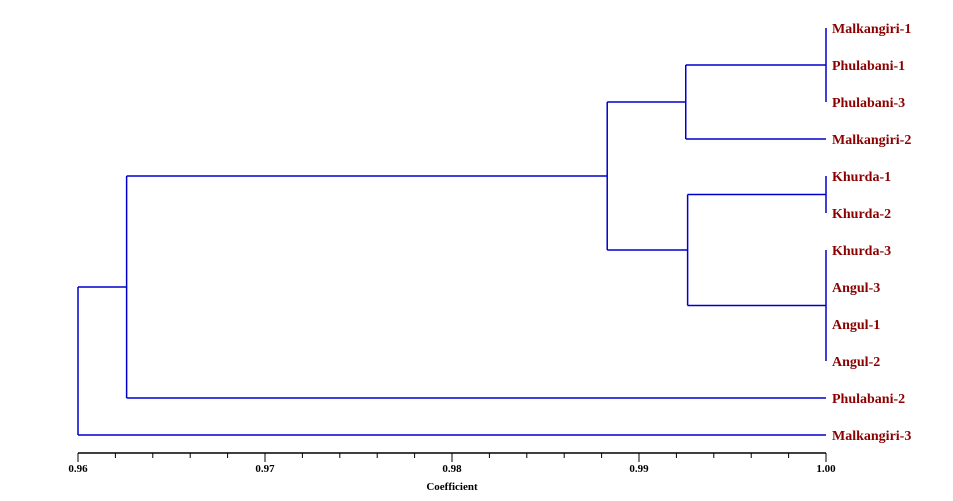 This screenshot has height=501, width=953. What do you see at coordinates (871, 140) in the screenshot?
I see `leaf-label: Malkangiri-2` at bounding box center [871, 140].